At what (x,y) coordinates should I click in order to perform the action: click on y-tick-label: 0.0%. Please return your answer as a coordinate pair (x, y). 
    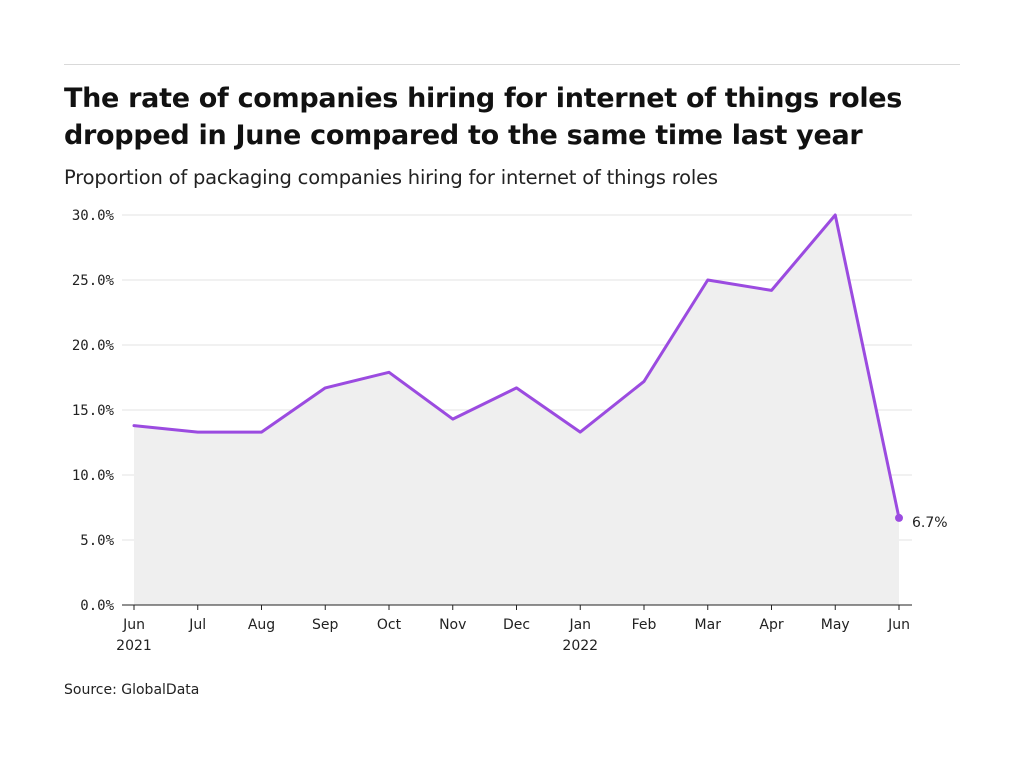
    Looking at the image, I should click on (97, 606).